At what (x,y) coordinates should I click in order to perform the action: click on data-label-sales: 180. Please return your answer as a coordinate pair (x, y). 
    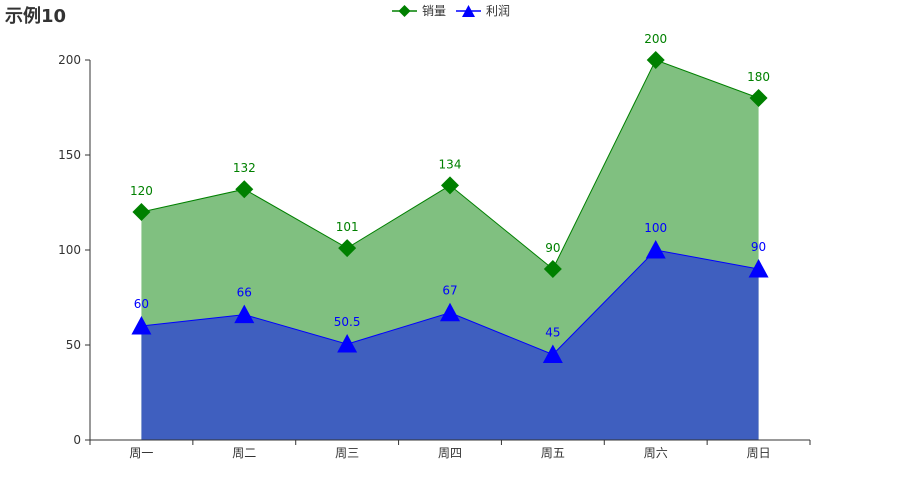
    Looking at the image, I should click on (758, 77).